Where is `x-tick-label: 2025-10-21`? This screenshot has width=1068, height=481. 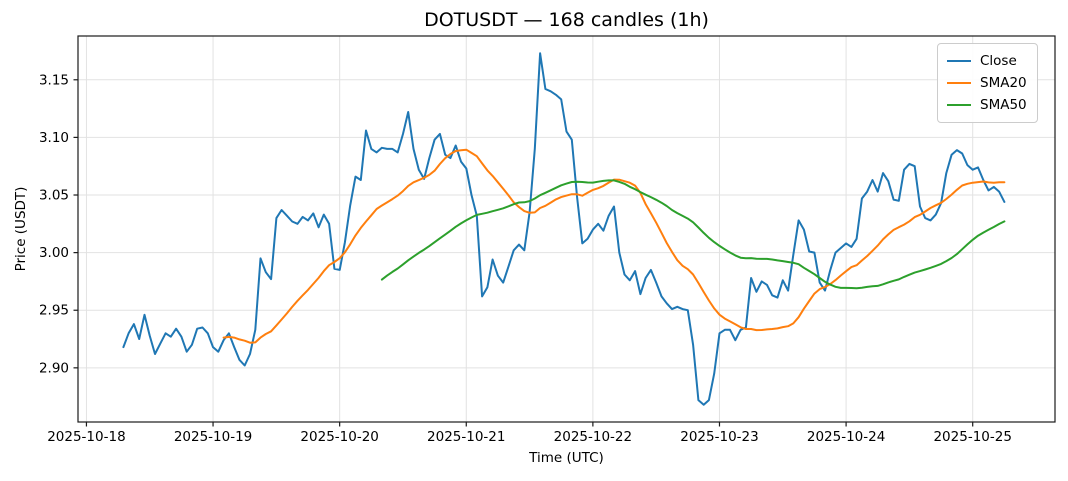 x-tick-label: 2025-10-21 is located at coordinates (466, 437).